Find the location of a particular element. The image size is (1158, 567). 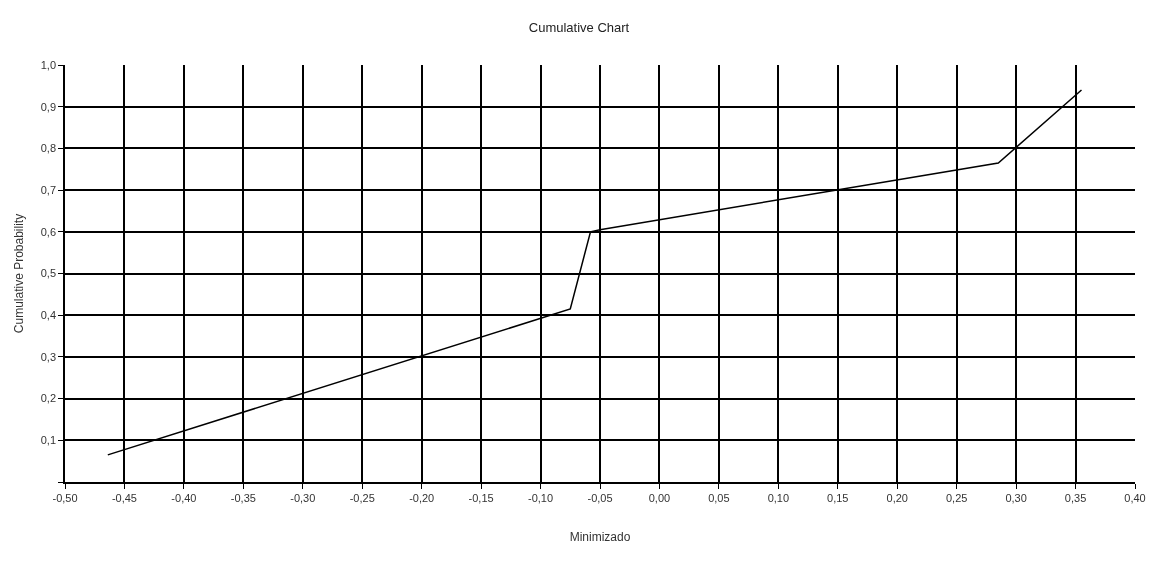

y-tick-label: 0,8 is located at coordinates (48, 148).